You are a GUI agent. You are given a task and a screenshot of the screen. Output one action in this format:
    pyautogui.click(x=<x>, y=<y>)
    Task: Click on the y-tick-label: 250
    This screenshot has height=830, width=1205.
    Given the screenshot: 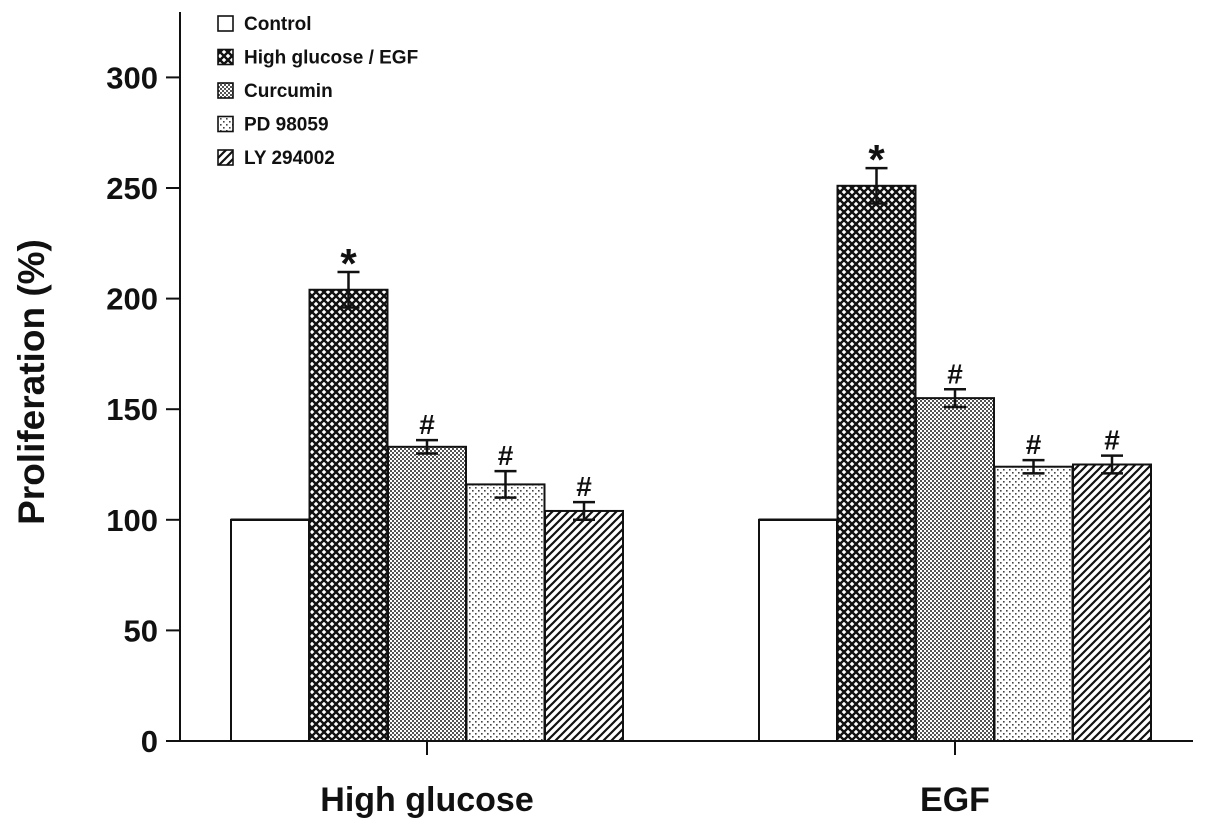 What is the action you would take?
    pyautogui.click(x=132, y=188)
    